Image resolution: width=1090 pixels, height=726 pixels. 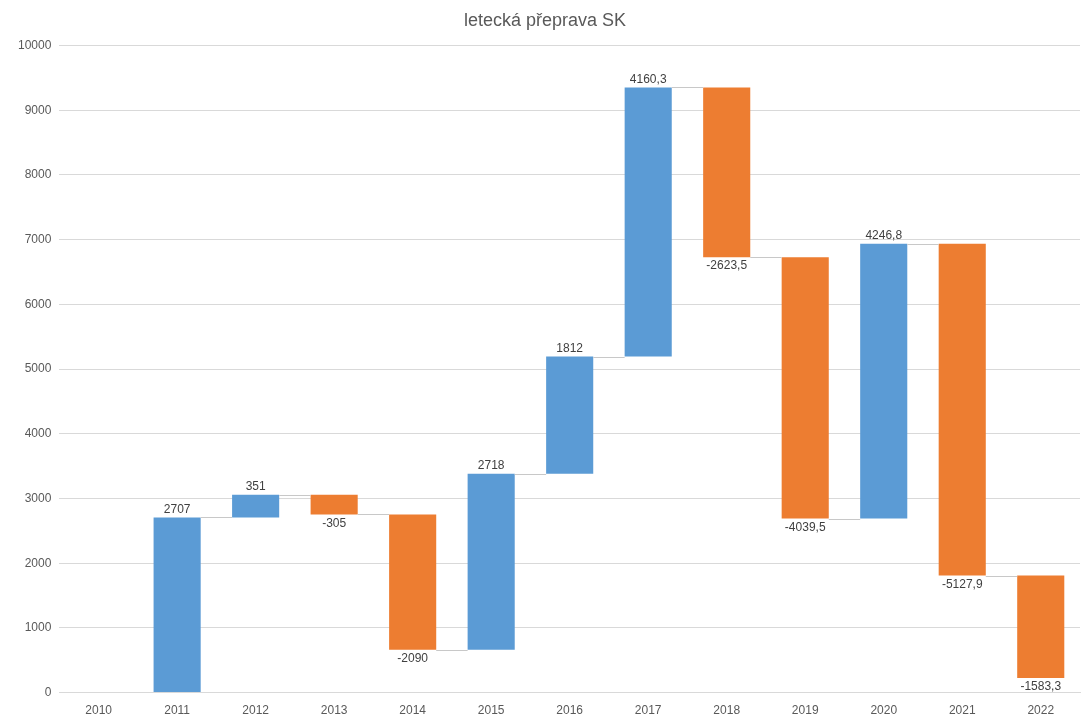 I want to click on data-label: -2090, so click(x=413, y=658).